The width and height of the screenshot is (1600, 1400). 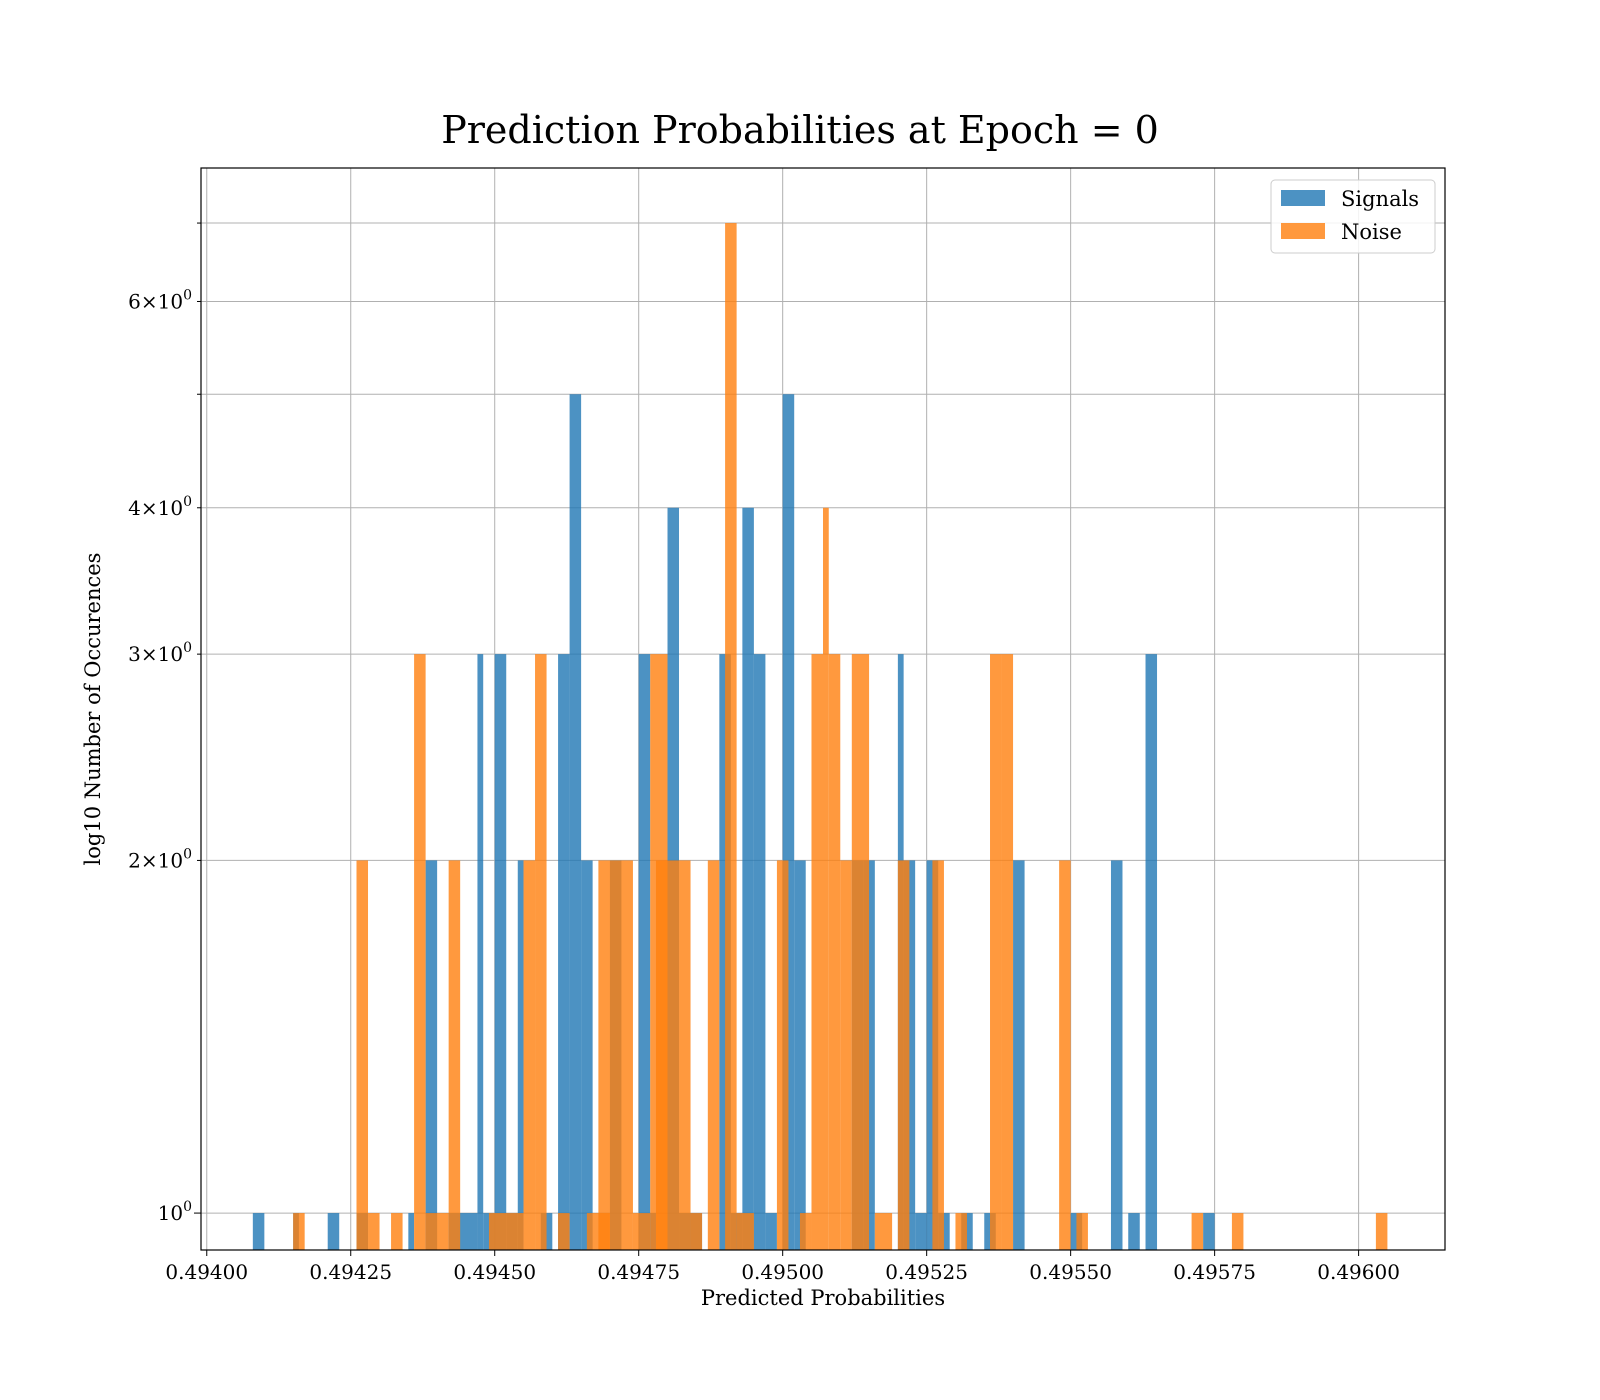 I want to click on y-tick-label: 3×100, so click(x=160, y=653).